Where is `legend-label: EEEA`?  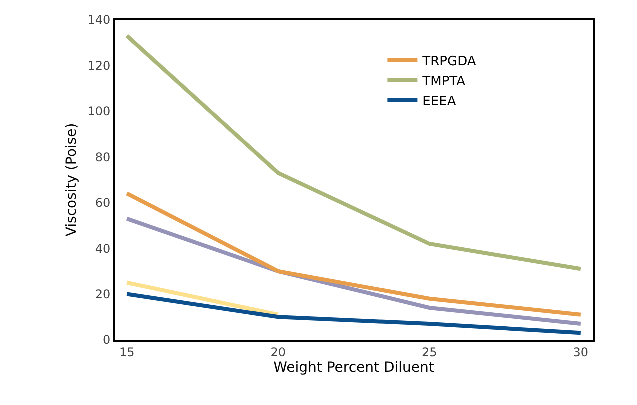
legend-label: EEEA is located at coordinates (439, 102).